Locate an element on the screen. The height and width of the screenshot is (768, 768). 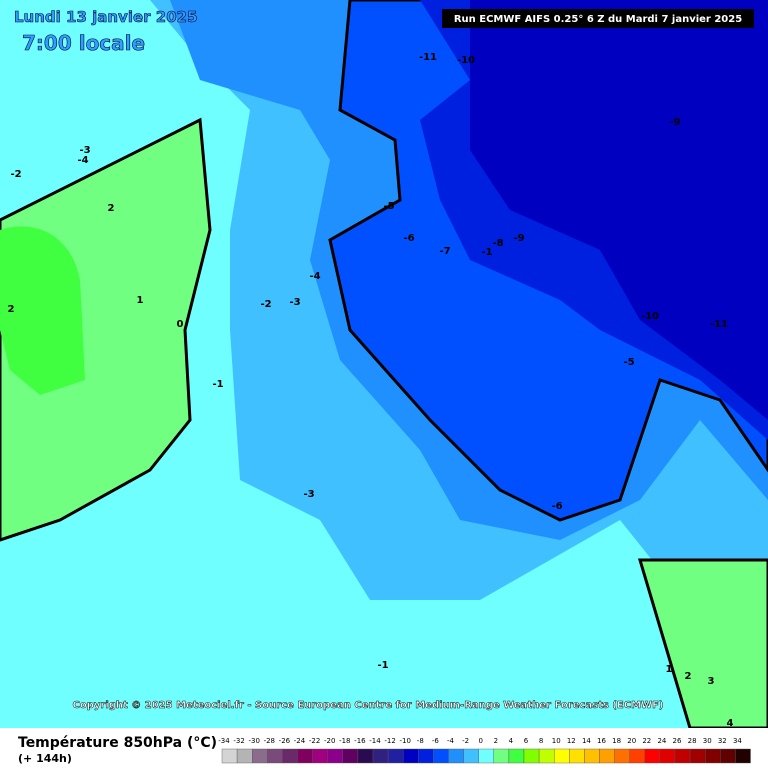
legend-tick-label: -22 is located at coordinates (314, 741).